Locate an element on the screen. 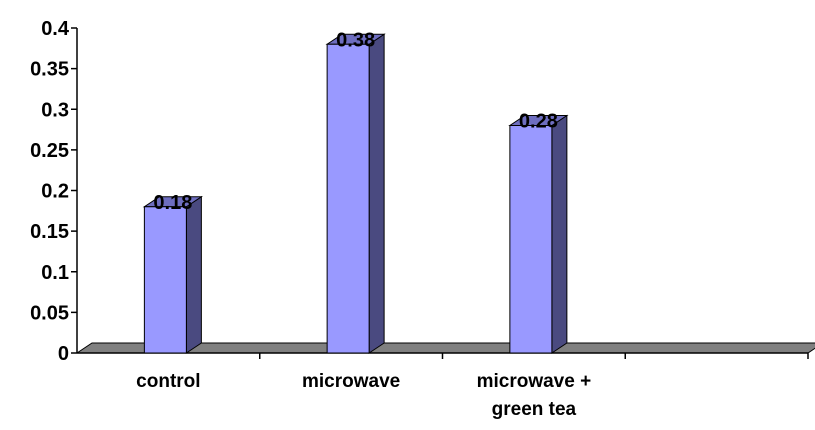  x-tick-label: microwave is located at coordinates (351, 381).